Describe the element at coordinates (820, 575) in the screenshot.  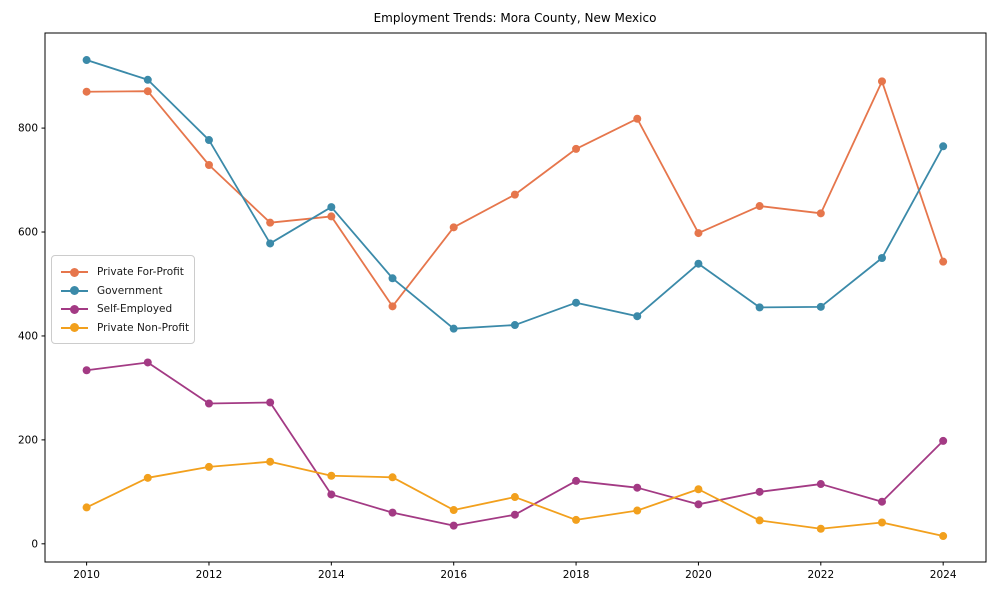
I see `x-tick-label: 2022` at that location.